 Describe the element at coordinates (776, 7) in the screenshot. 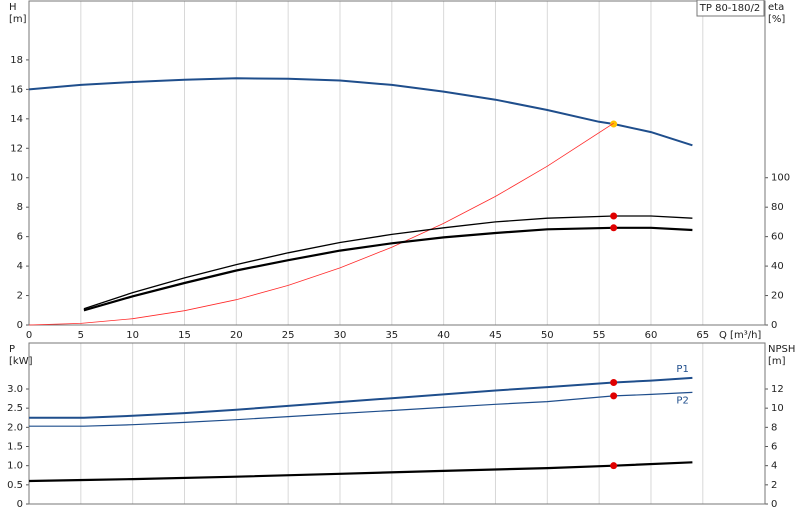

I see `y2-axis-label: eta` at that location.